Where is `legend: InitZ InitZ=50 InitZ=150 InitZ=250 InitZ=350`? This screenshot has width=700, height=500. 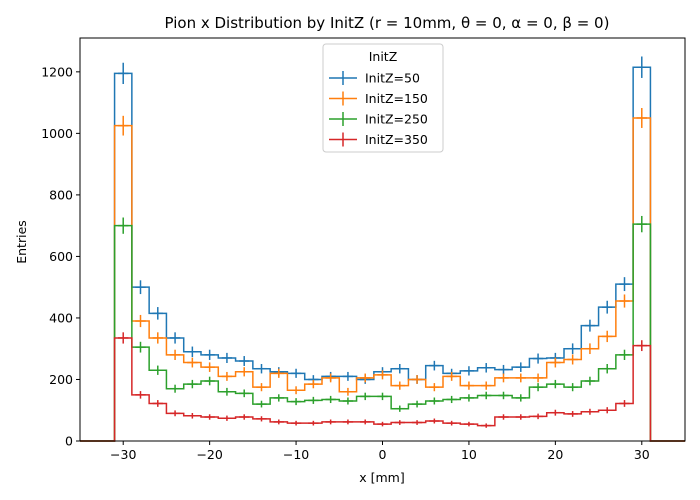
legend: InitZ InitZ=50 InitZ=150 InitZ=250 InitZ=350 is located at coordinates (383, 98).